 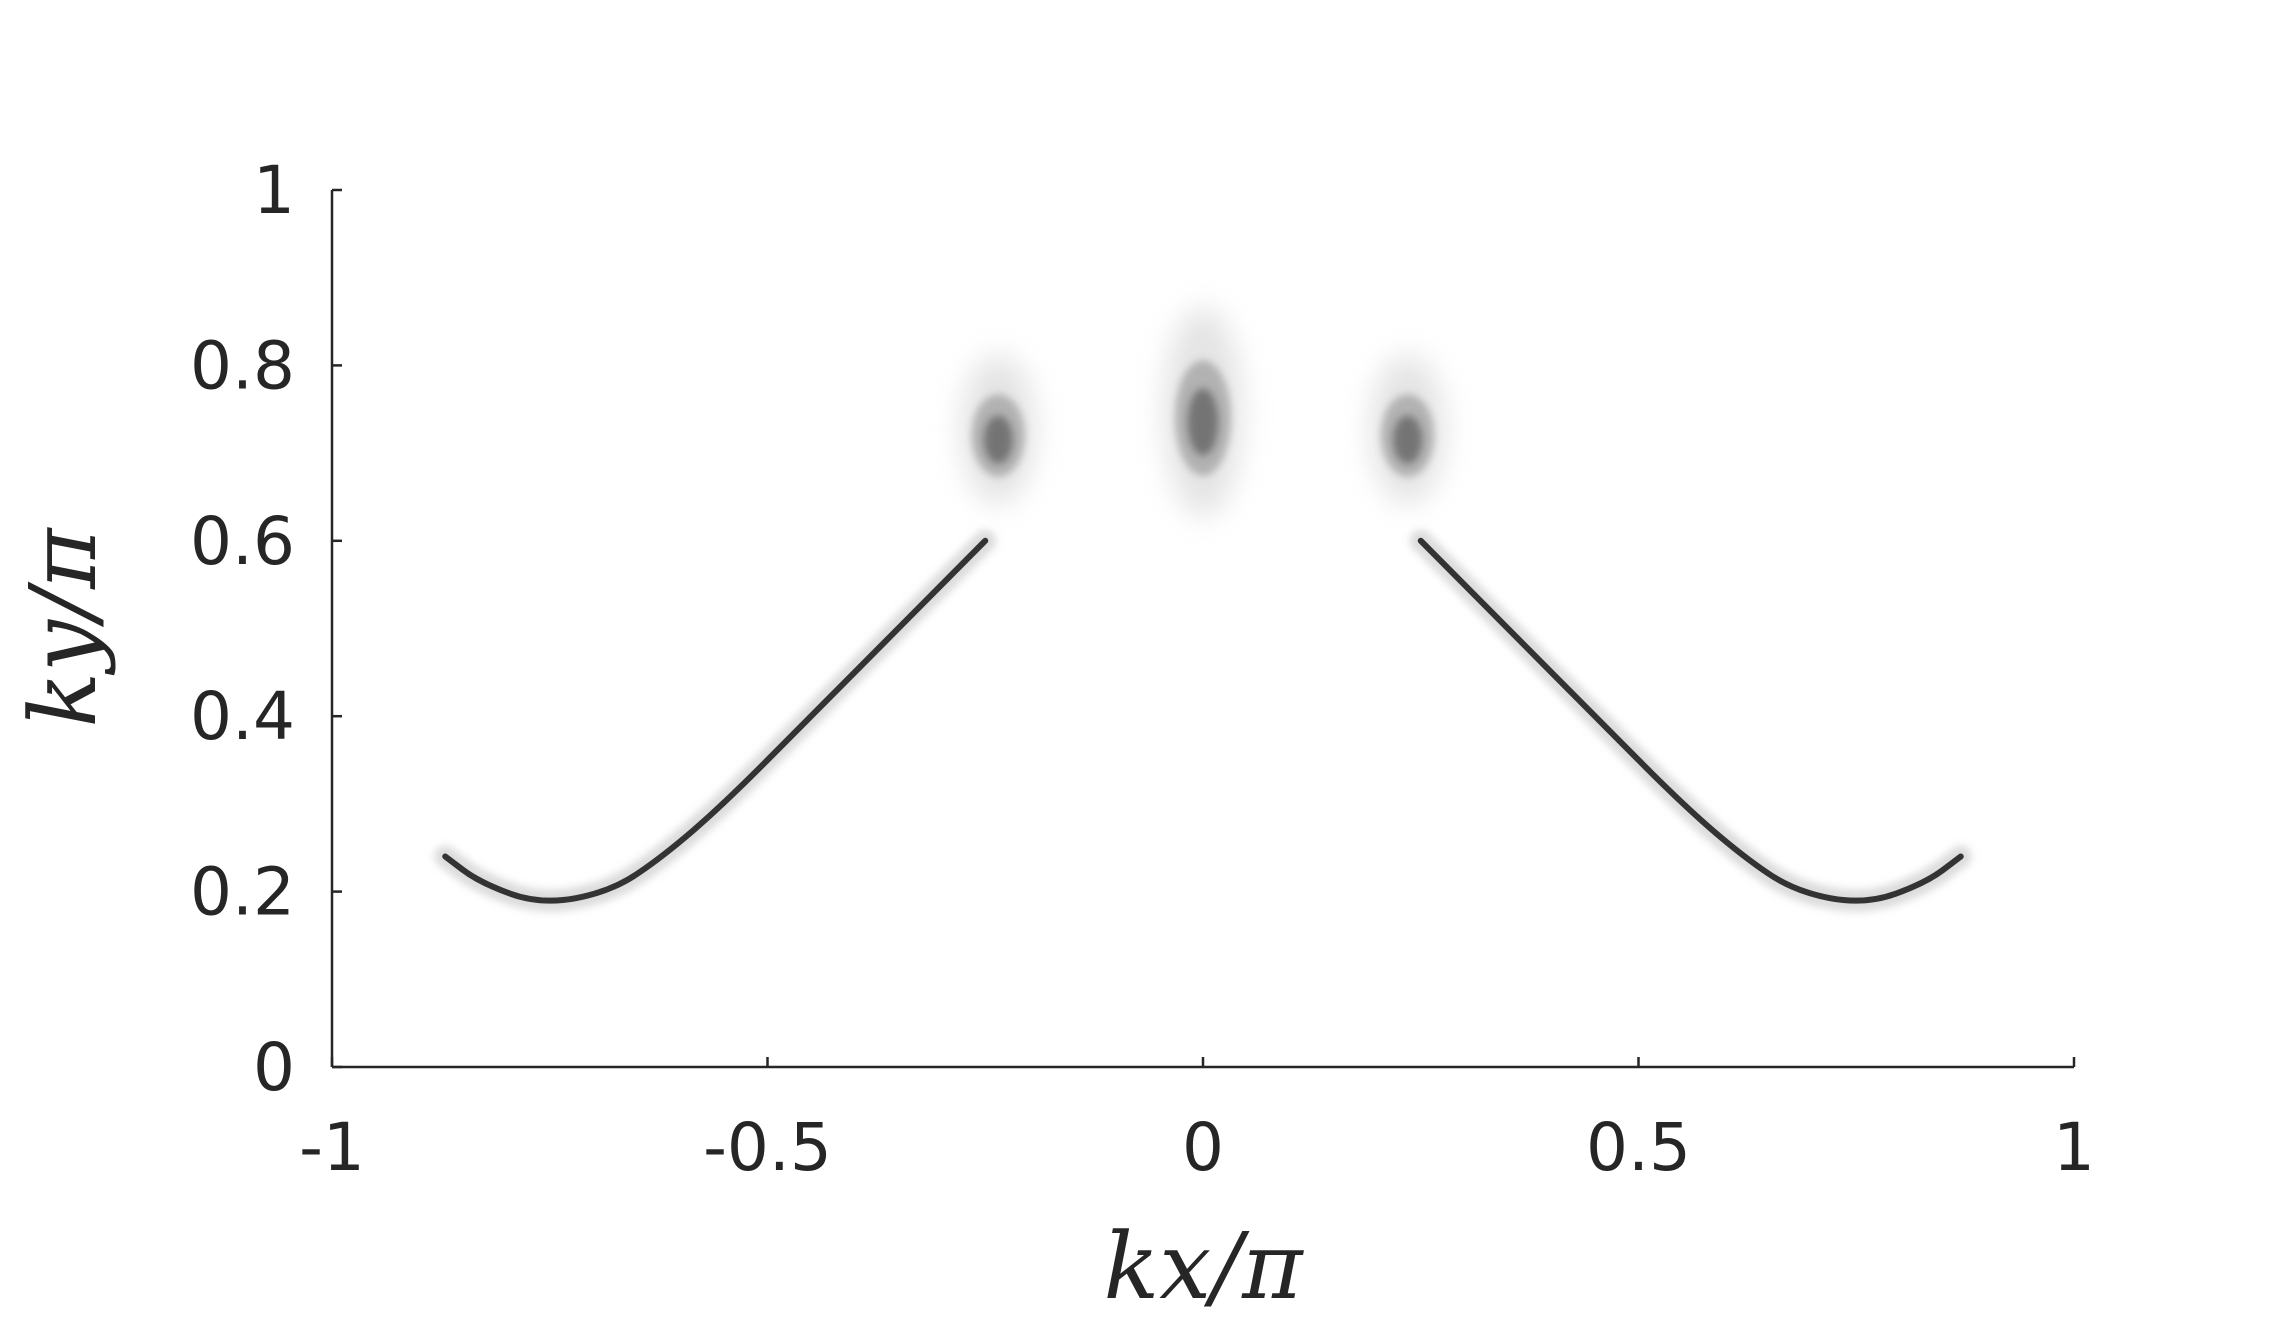 I want to click on x-tick-labels: -1 -0.5 0 0.5 1, so click(x=1197, y=1147).